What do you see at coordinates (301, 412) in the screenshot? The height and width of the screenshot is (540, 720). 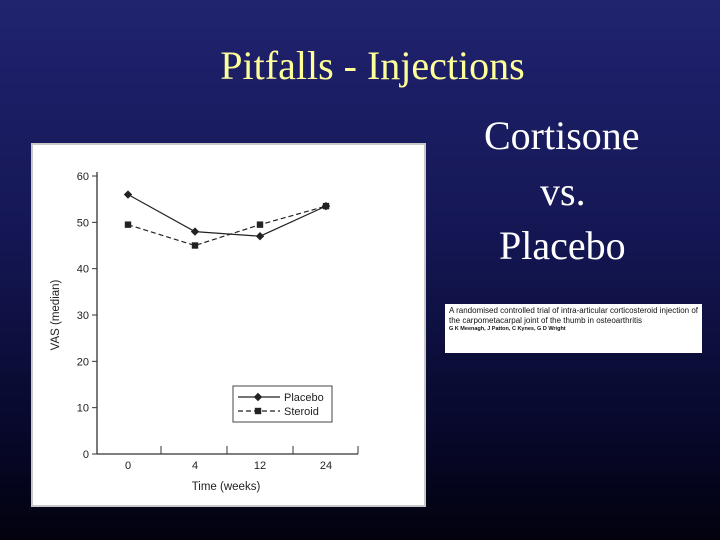 I see `legend-label-steroid: Steroid` at bounding box center [301, 412].